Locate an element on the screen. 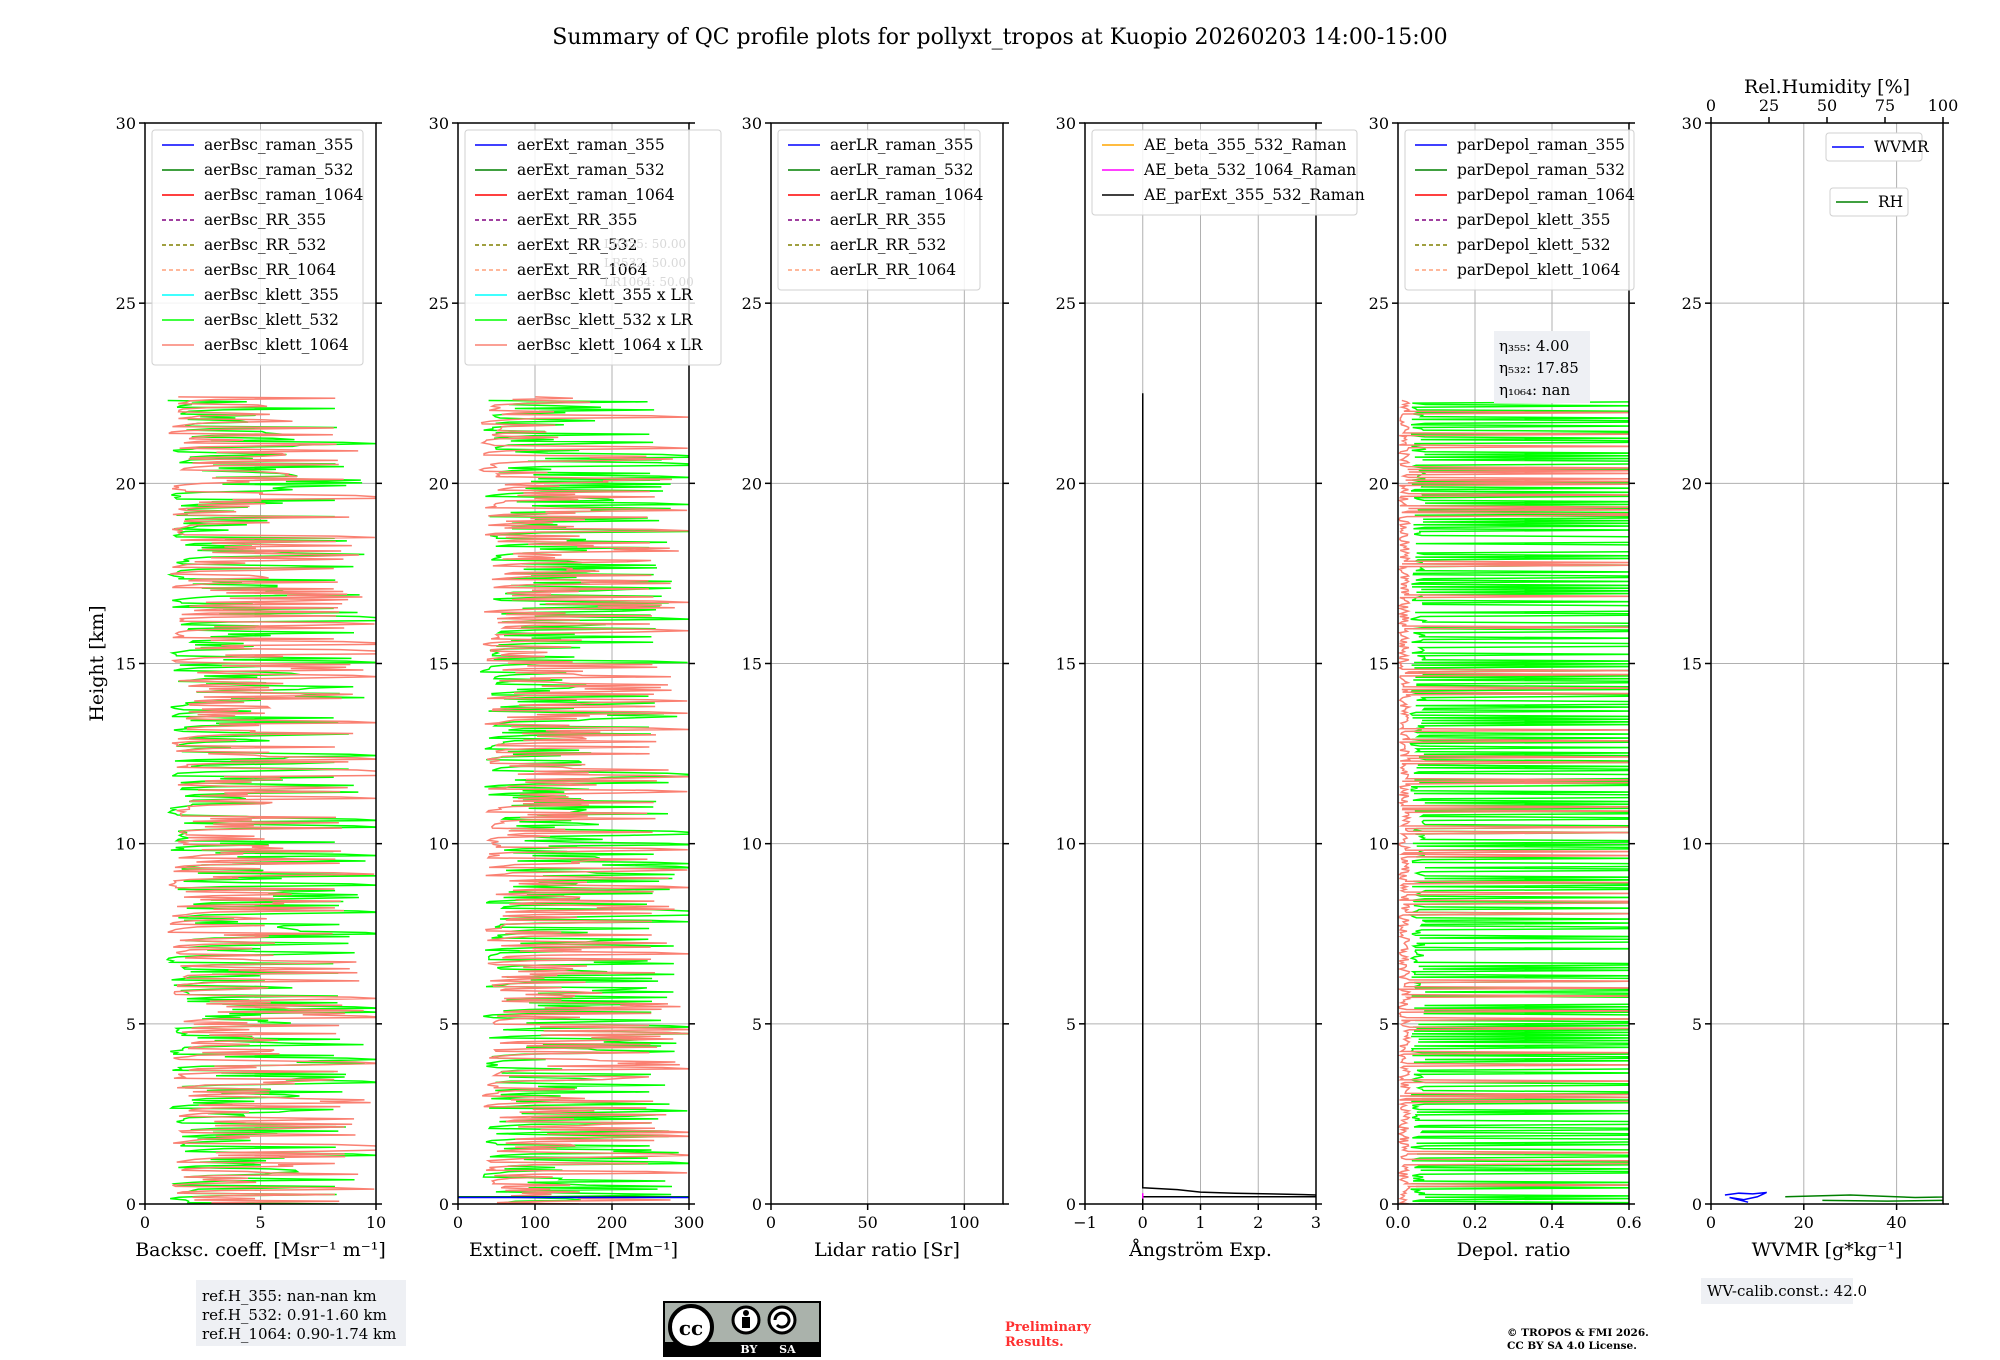 The image size is (2000, 1360). legend-entry: AE_beta_355_532_Raman is located at coordinates (1244, 145).